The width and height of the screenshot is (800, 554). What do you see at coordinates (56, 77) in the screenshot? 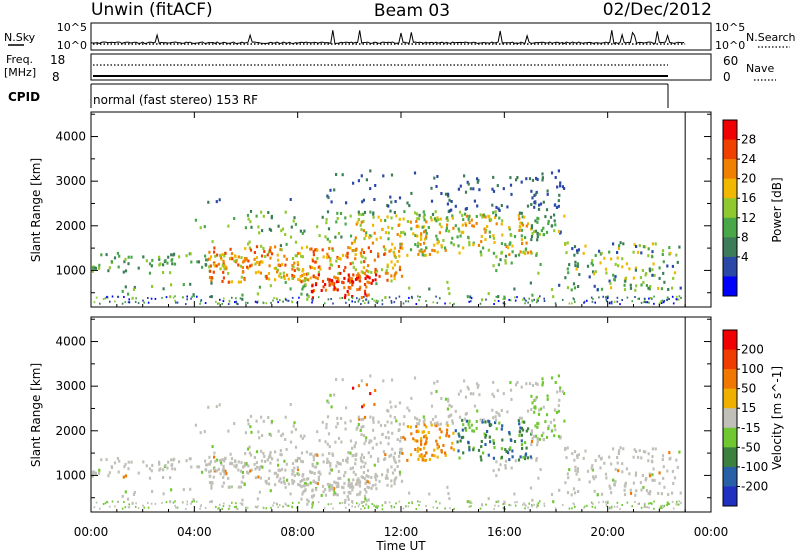
I see `freq-tick-bottom: 8` at bounding box center [56, 77].